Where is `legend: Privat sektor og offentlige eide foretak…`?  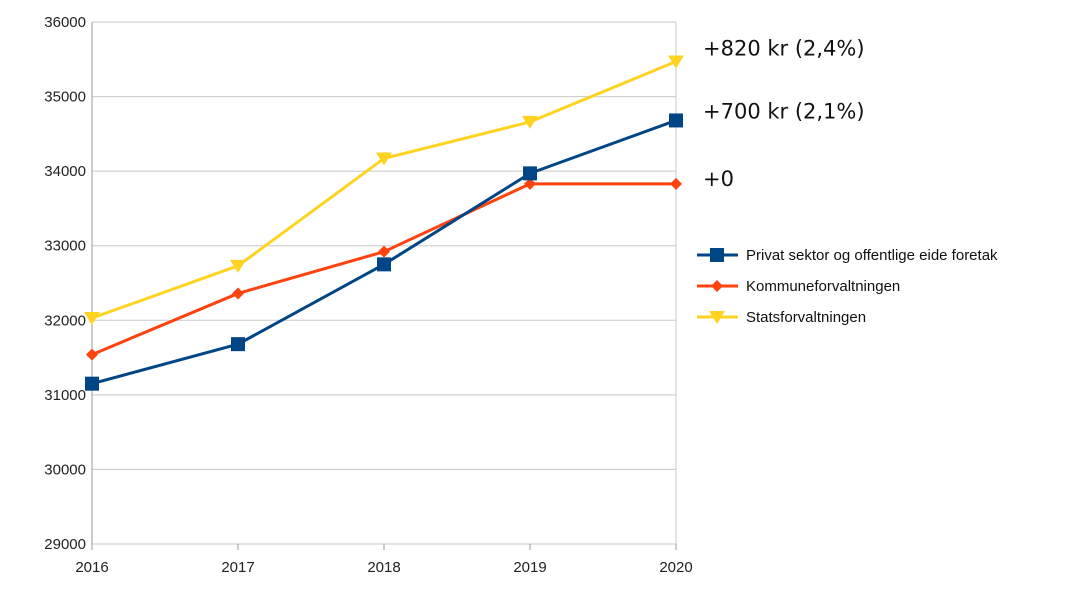 legend: Privat sektor og offentlige eide foretak… is located at coordinates (847, 286).